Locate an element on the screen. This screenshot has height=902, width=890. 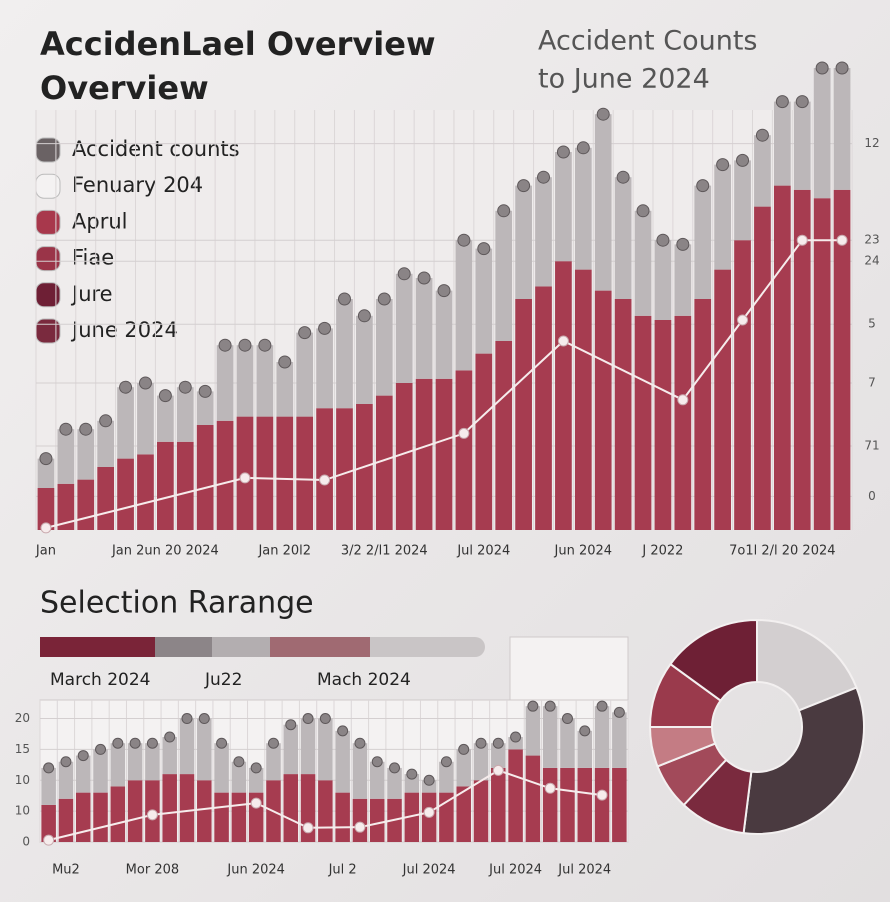
y-tick-label: 20 is located at coordinates (22, 718).